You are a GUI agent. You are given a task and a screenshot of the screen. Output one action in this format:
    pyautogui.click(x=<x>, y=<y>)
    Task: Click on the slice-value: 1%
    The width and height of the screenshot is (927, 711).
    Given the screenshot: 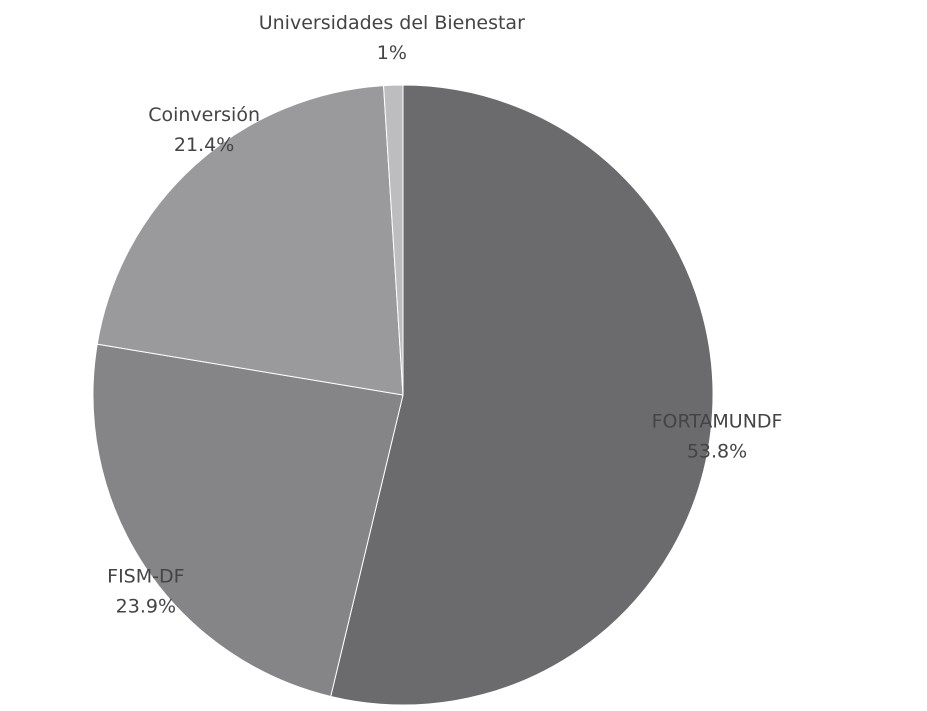 What is the action you would take?
    pyautogui.click(x=392, y=53)
    